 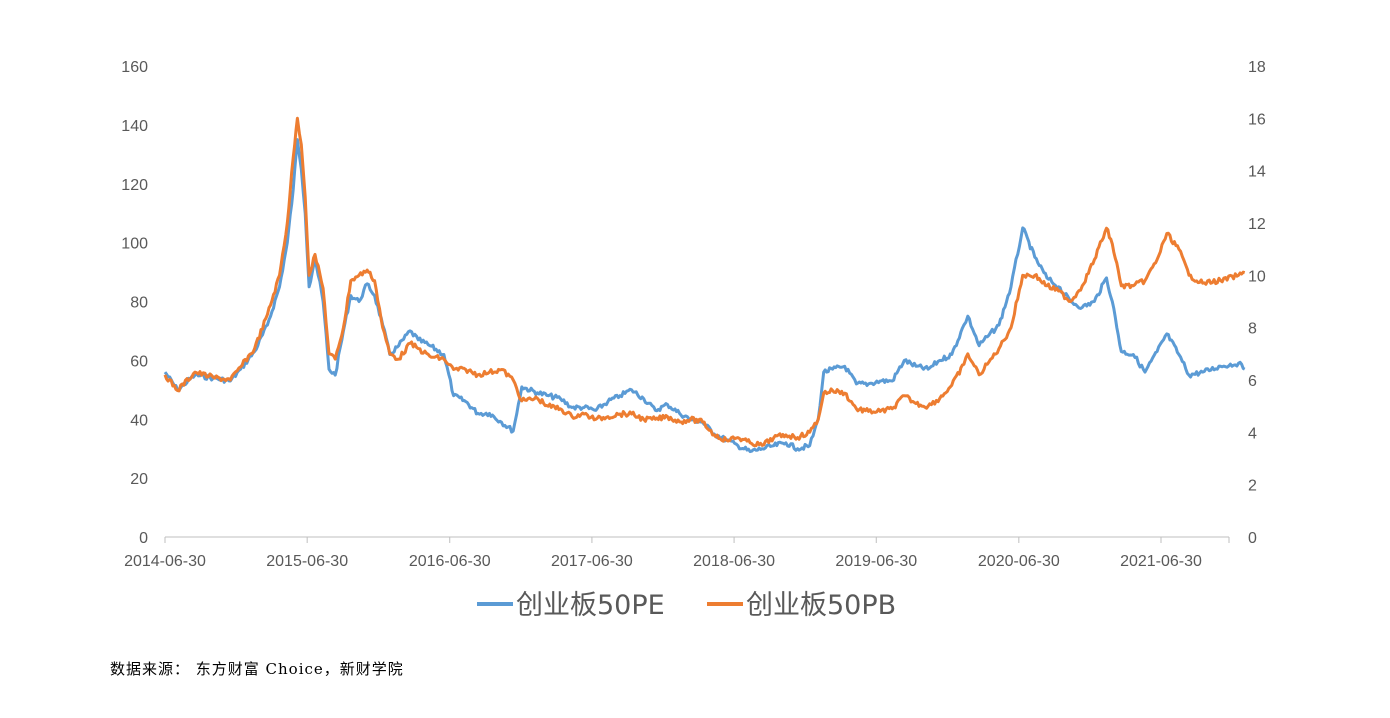 I want to click on y-left-tick-label: 100, so click(x=134, y=244).